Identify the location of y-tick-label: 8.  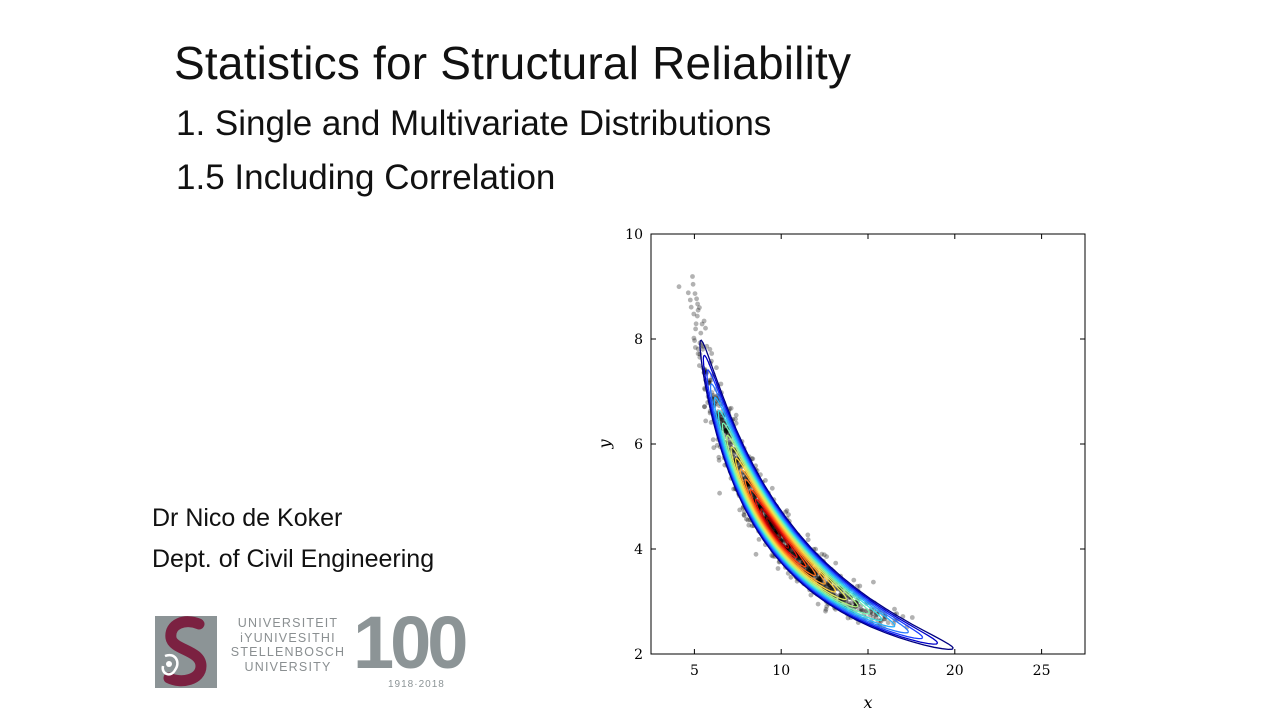
(638, 340).